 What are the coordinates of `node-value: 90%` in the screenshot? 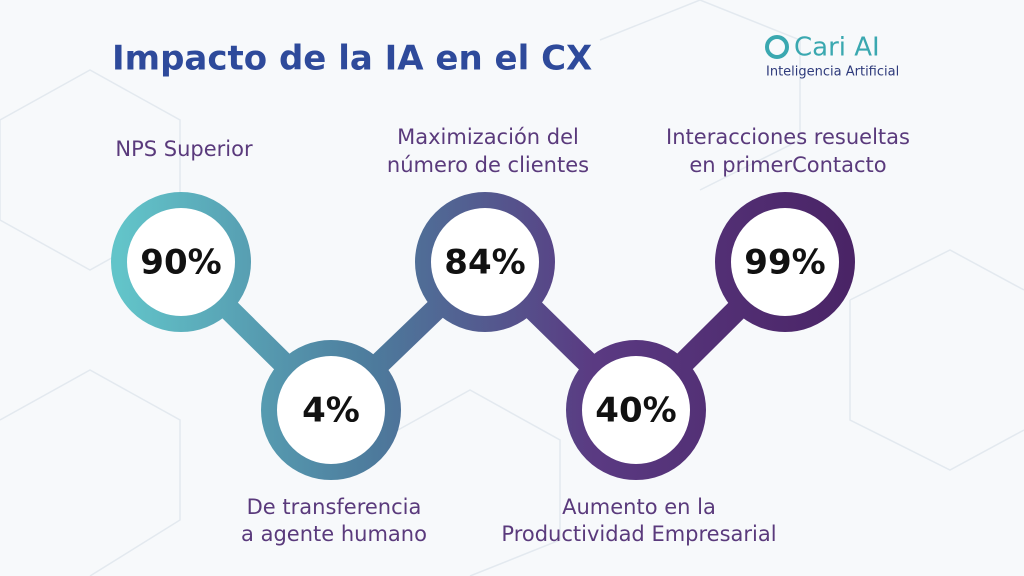 It's located at (180, 263).